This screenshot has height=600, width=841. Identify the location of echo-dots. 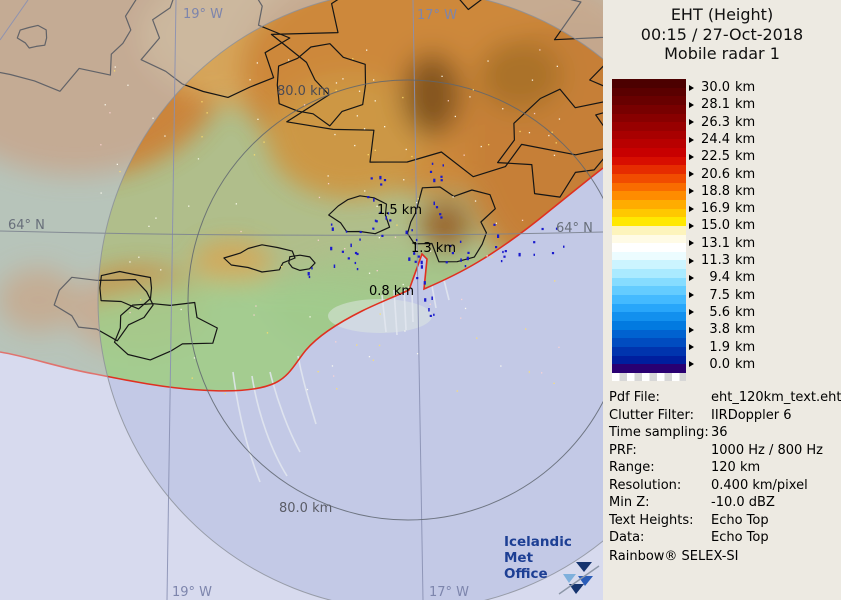
(436, 239).